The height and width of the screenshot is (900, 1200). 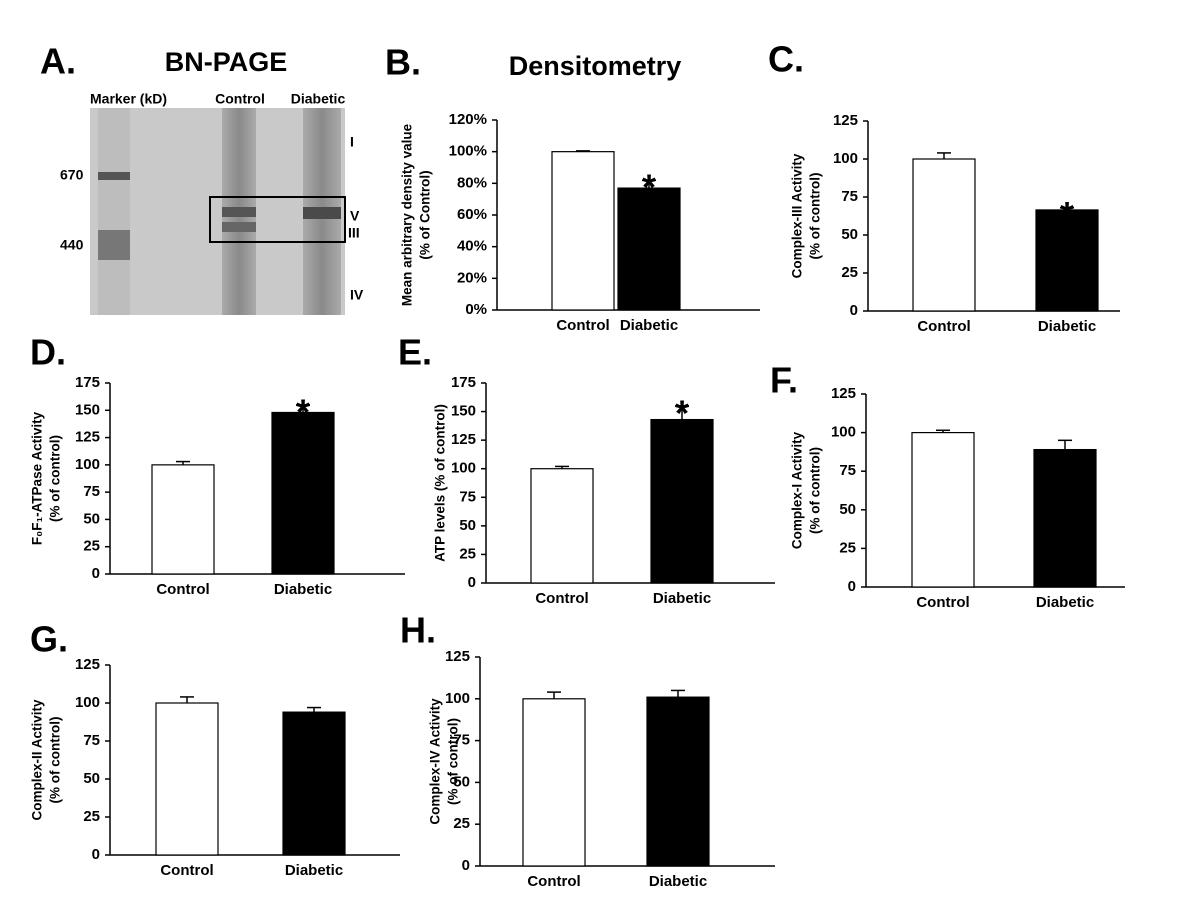 I want to click on complex-label: III, so click(x=354, y=233).